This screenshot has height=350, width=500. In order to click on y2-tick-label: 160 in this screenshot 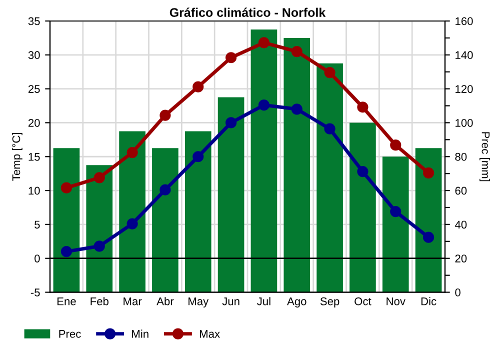, I will do `click(464, 21)`.